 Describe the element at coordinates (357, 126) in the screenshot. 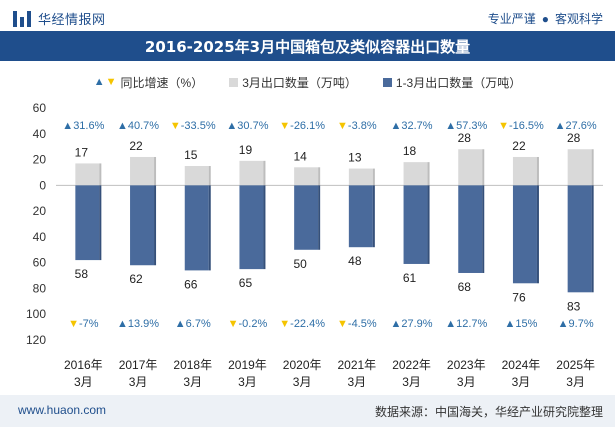

I see `growth-march-label: ▼-3.8%` at that location.